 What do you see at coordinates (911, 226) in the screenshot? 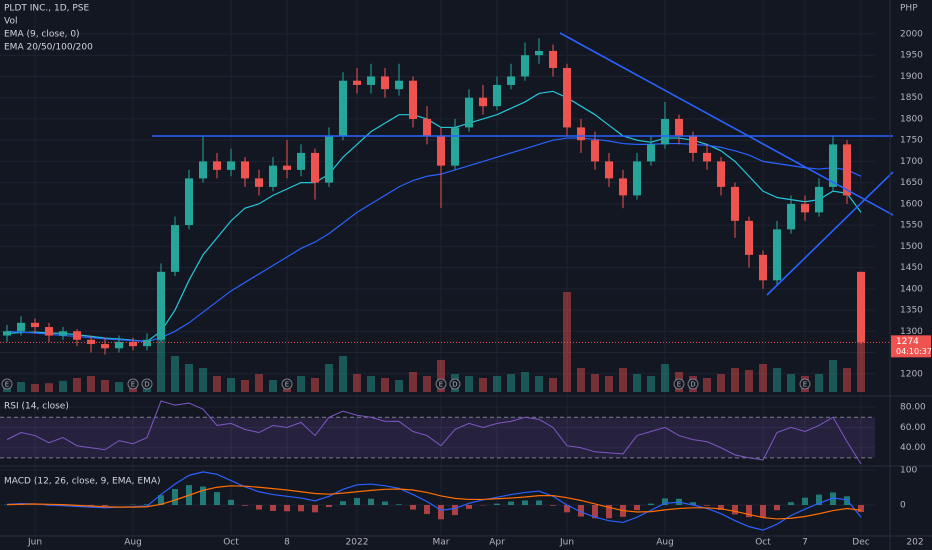
I see `y-tick-label: 1550` at bounding box center [911, 226].